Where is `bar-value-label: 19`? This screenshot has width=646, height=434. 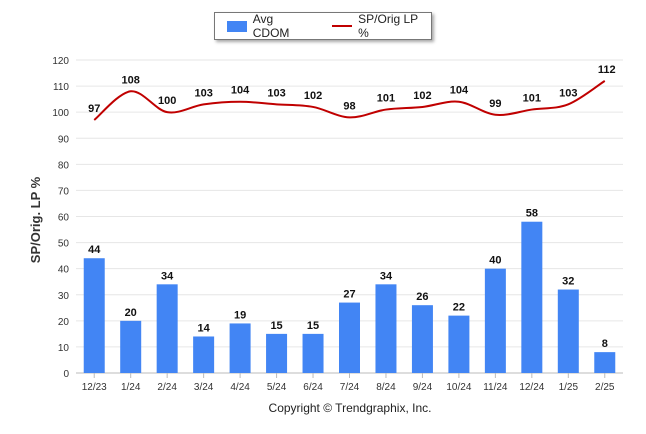
bar-value-label: 19 is located at coordinates (240, 315).